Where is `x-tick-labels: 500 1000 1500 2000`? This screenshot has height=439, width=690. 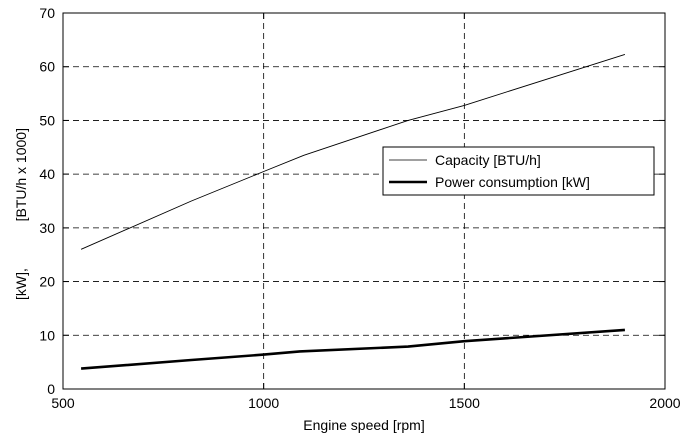 x-tick-labels: 500 1000 1500 2000 is located at coordinates (365, 403).